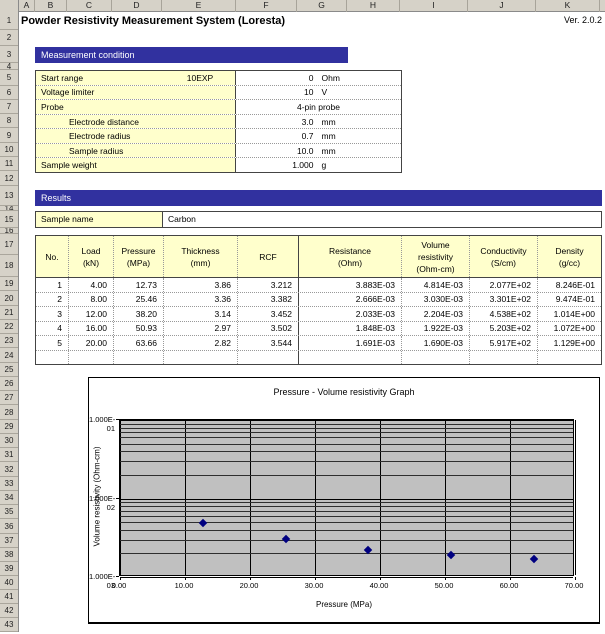 This screenshot has height=634, width=605. What do you see at coordinates (373, 6) in the screenshot?
I see `column-header-H: H` at bounding box center [373, 6].